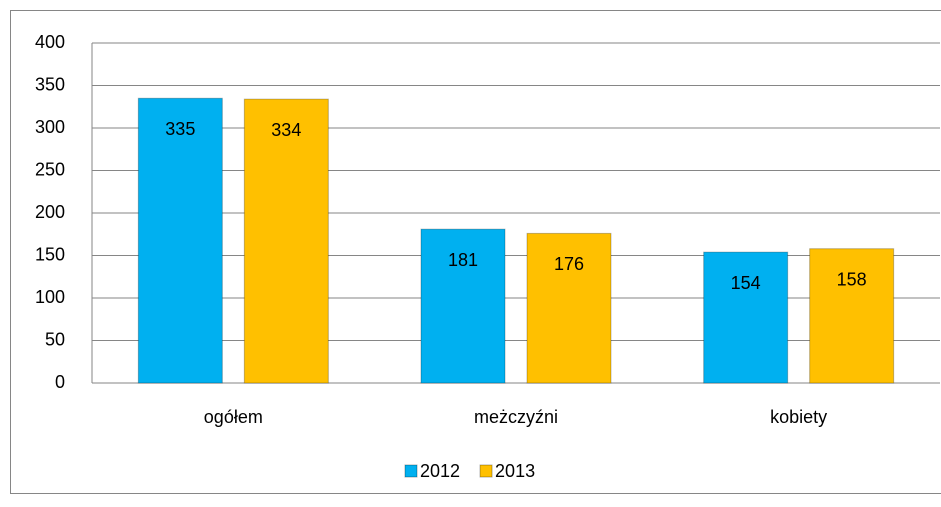  I want to click on x-tick-label: kobiety, so click(798, 417).